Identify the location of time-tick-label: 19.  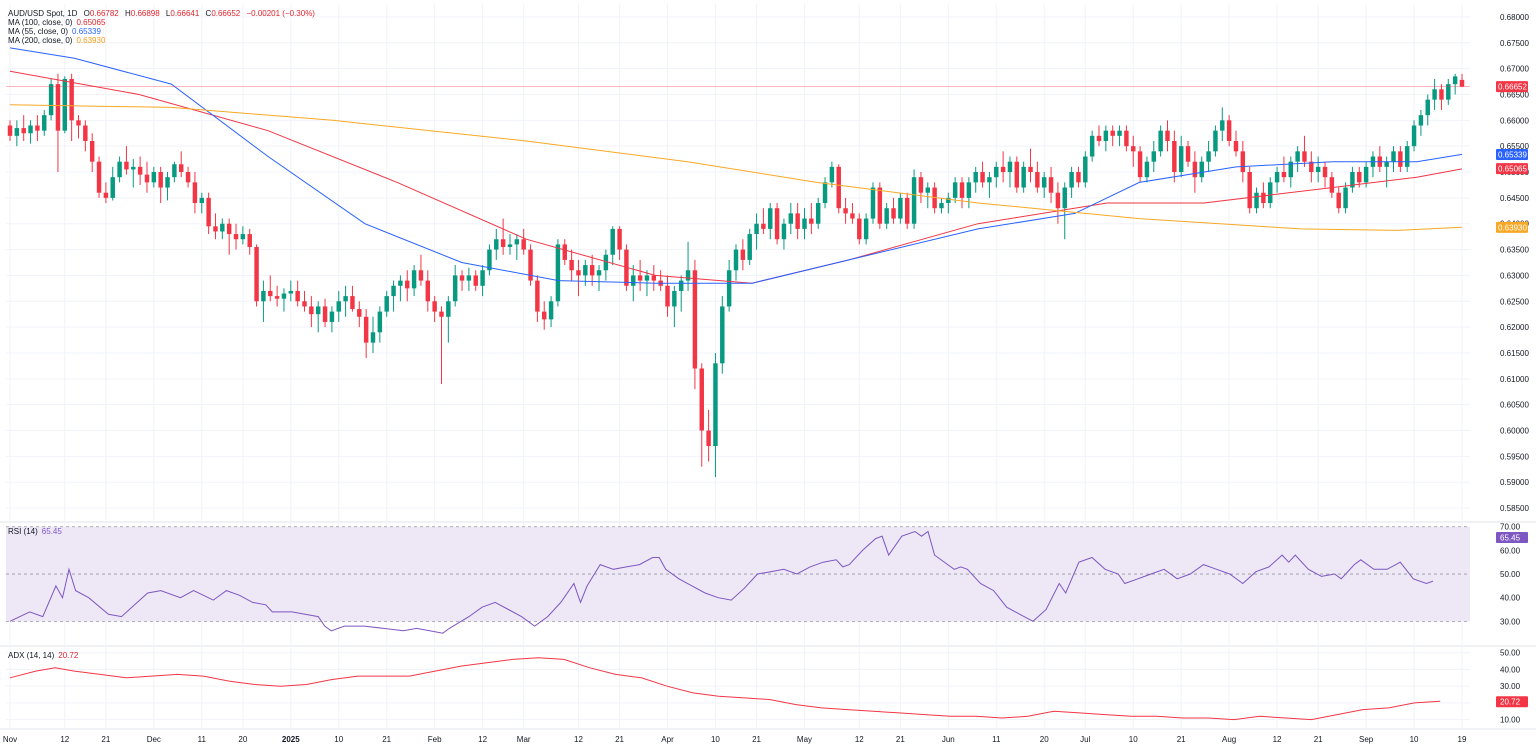
(1462, 739).